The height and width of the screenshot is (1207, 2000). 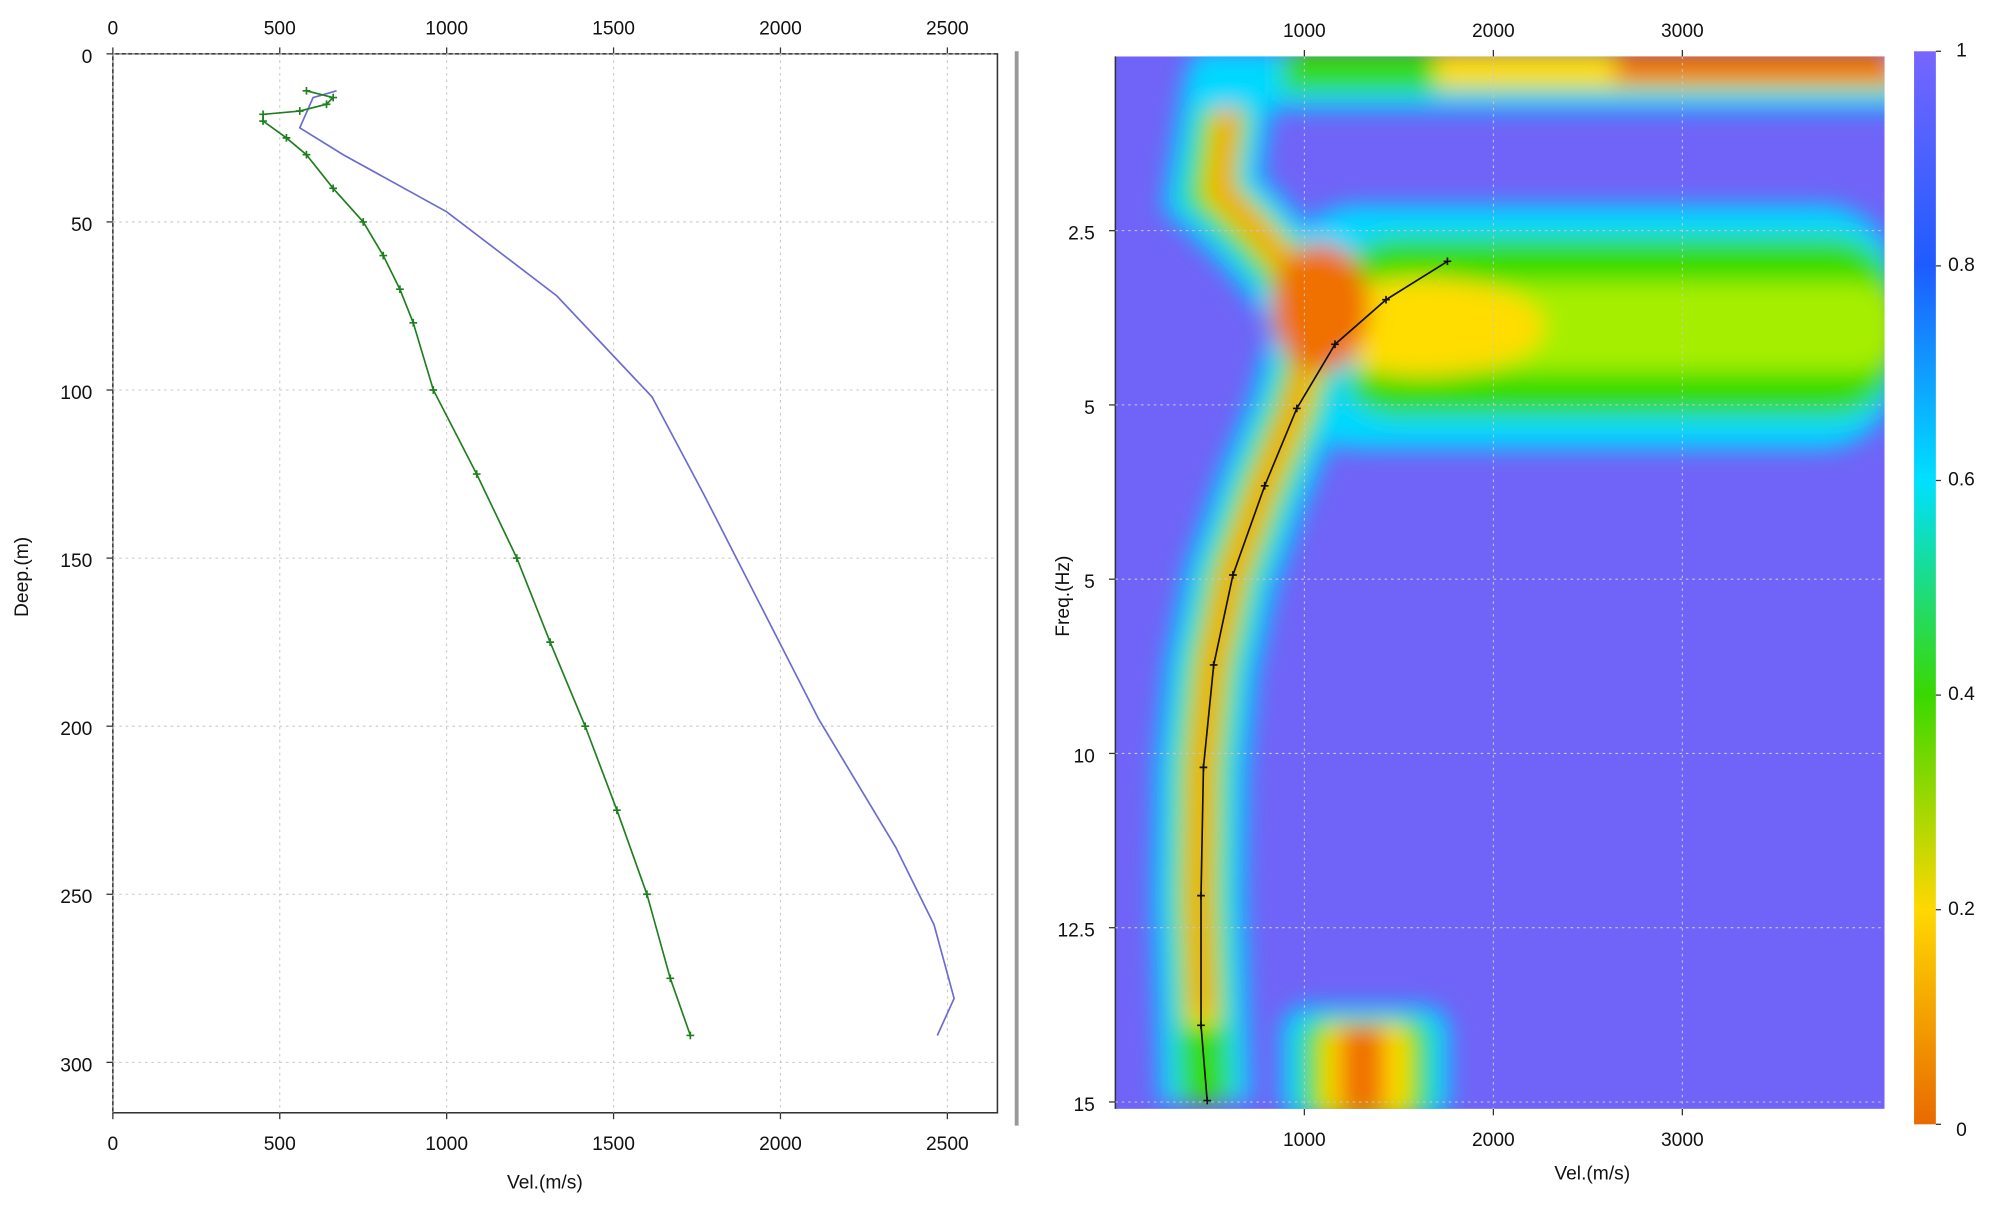 What do you see at coordinates (76, 897) in the screenshot?
I see `y-tick-label: 250` at bounding box center [76, 897].